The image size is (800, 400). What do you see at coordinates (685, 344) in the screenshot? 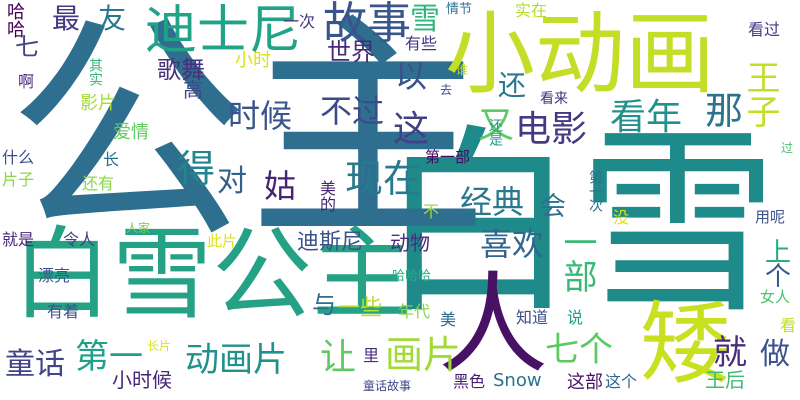
I see `word: 矮` at bounding box center [685, 344].